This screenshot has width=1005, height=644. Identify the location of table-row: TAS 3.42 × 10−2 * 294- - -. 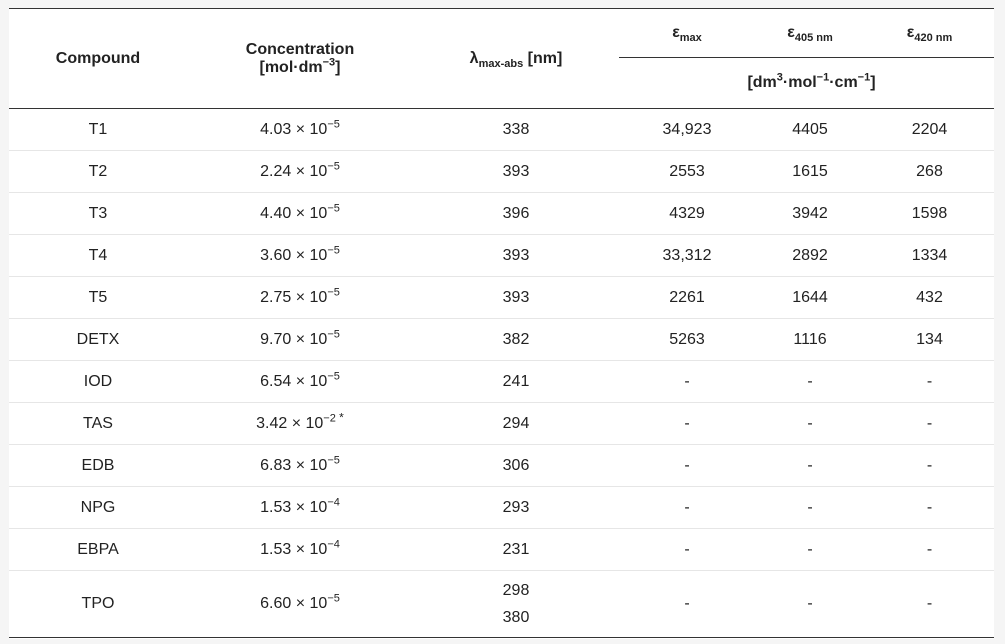
(501, 423).